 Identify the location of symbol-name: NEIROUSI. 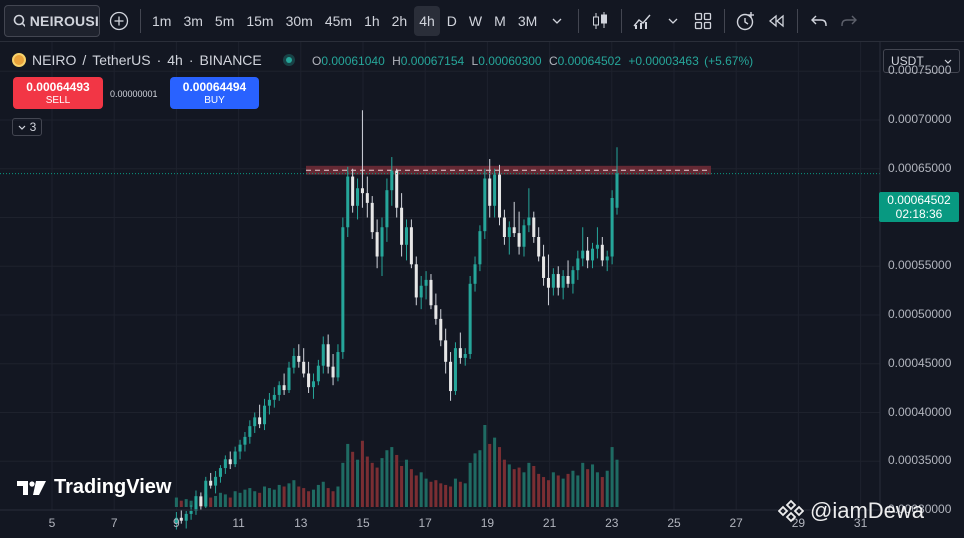
(64, 20).